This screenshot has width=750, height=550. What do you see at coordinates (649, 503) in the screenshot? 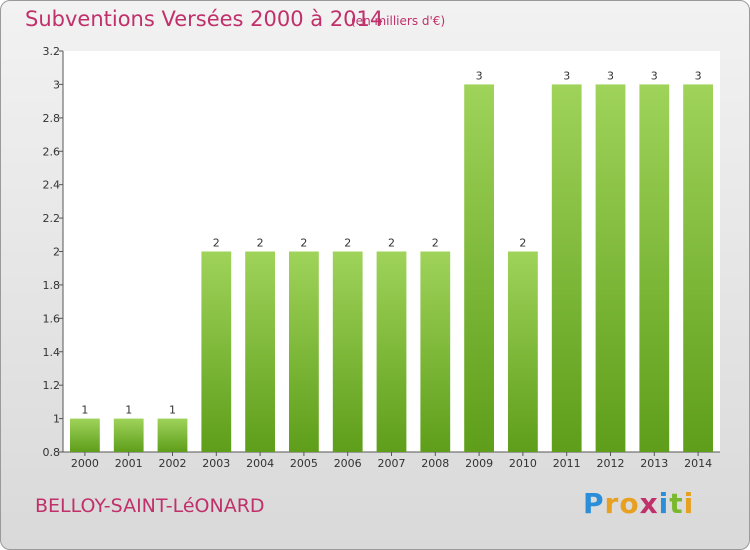
I see `logo-letter: x` at bounding box center [649, 503].